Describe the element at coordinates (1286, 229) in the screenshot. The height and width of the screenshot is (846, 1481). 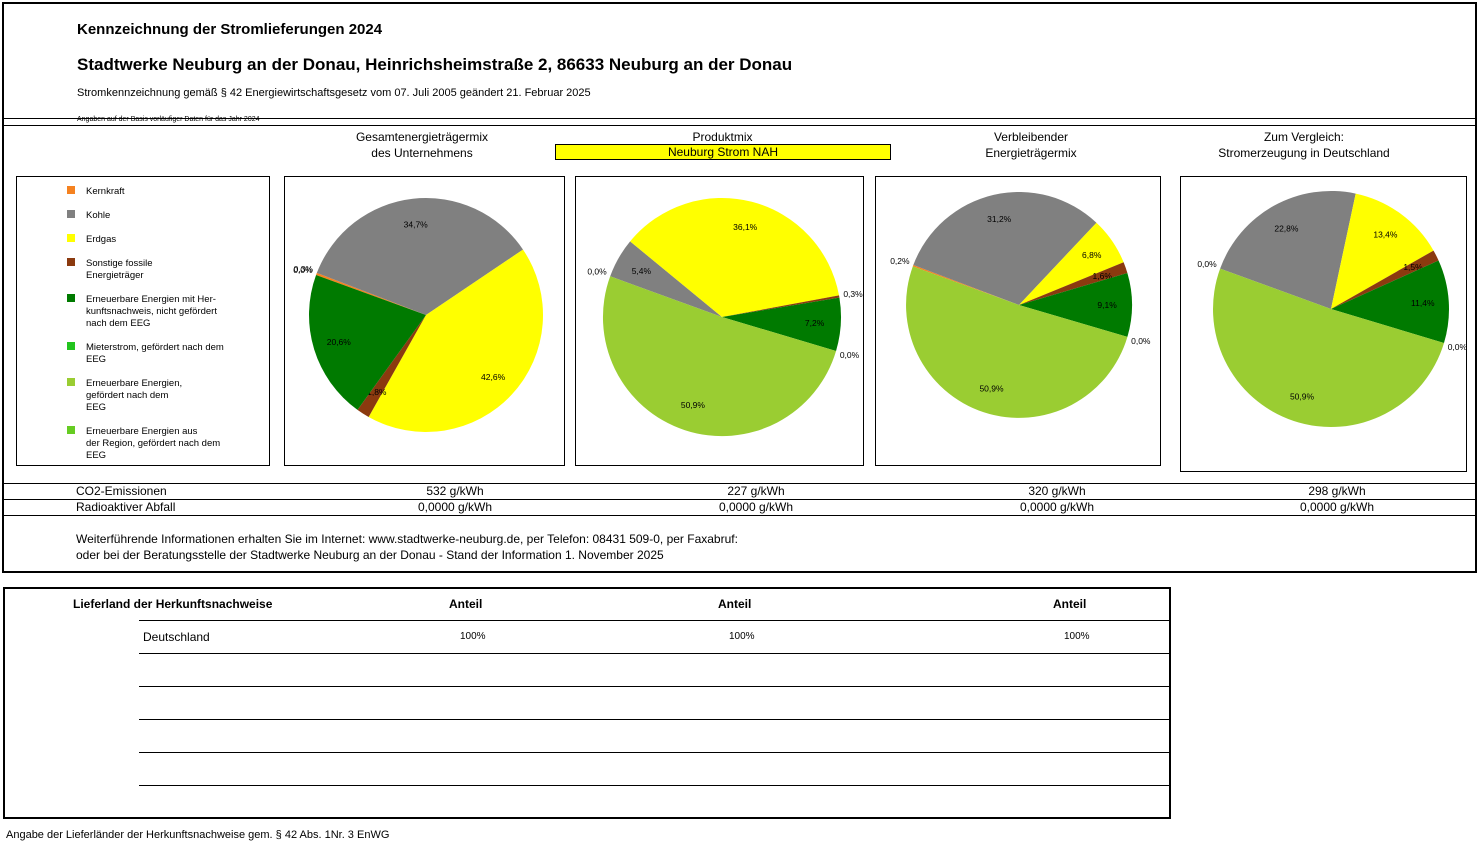
I see `pie-label-kohle: 22,8%` at that location.